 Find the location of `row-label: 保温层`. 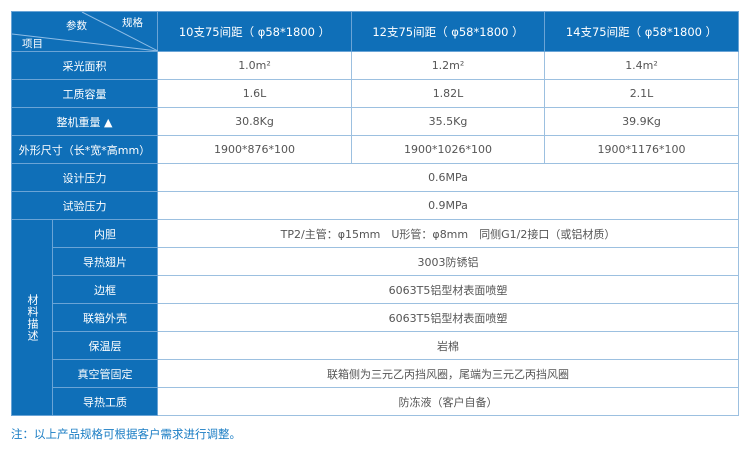

row-label: 保温层 is located at coordinates (105, 345).